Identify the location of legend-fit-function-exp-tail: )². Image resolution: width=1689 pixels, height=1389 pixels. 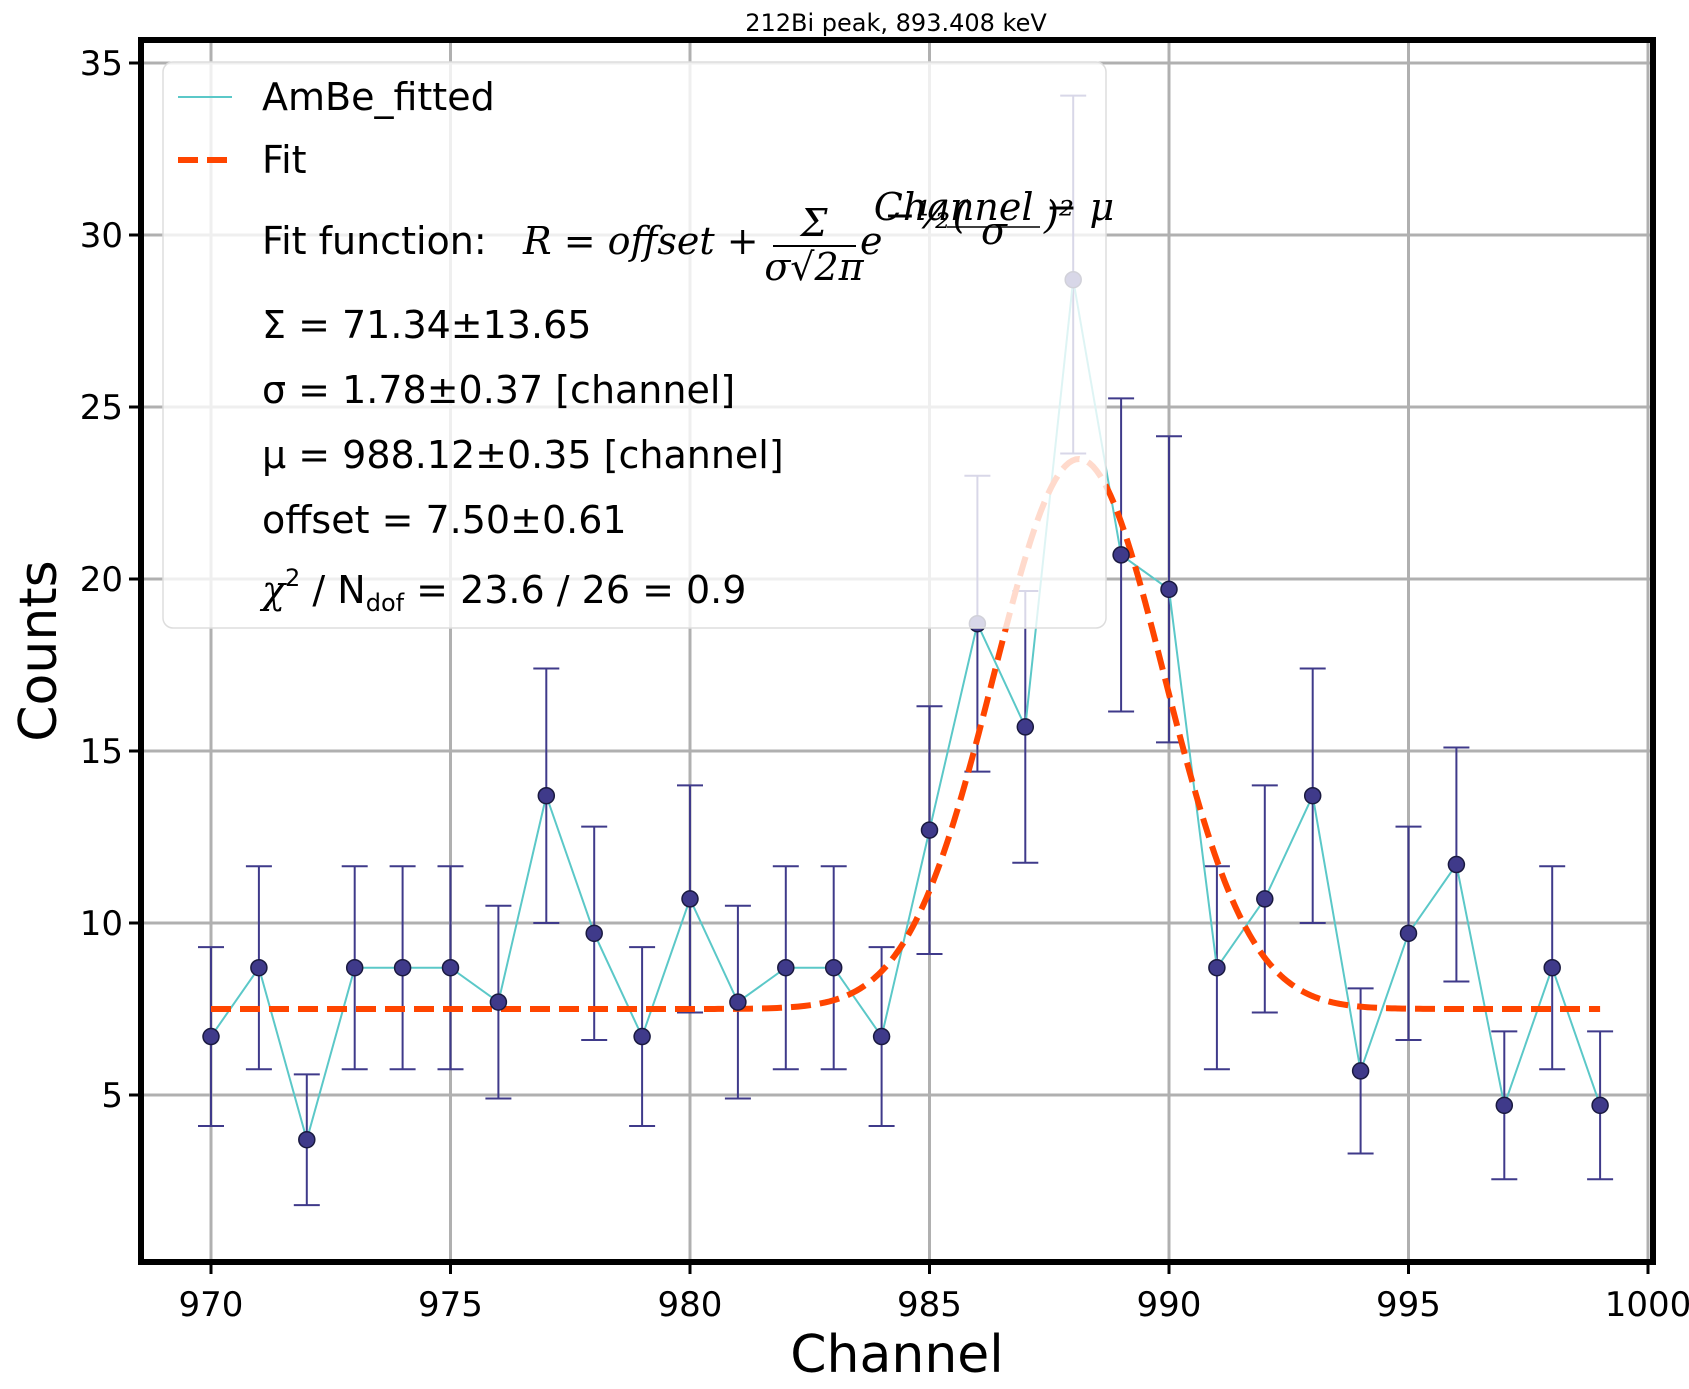
(1058, 215).